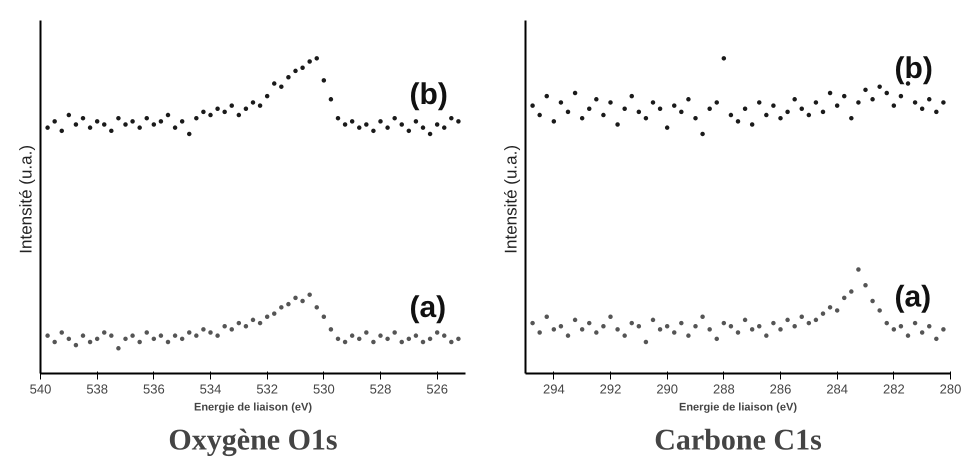 Image resolution: width=970 pixels, height=461 pixels. I want to click on series-label: (a), so click(913, 297).